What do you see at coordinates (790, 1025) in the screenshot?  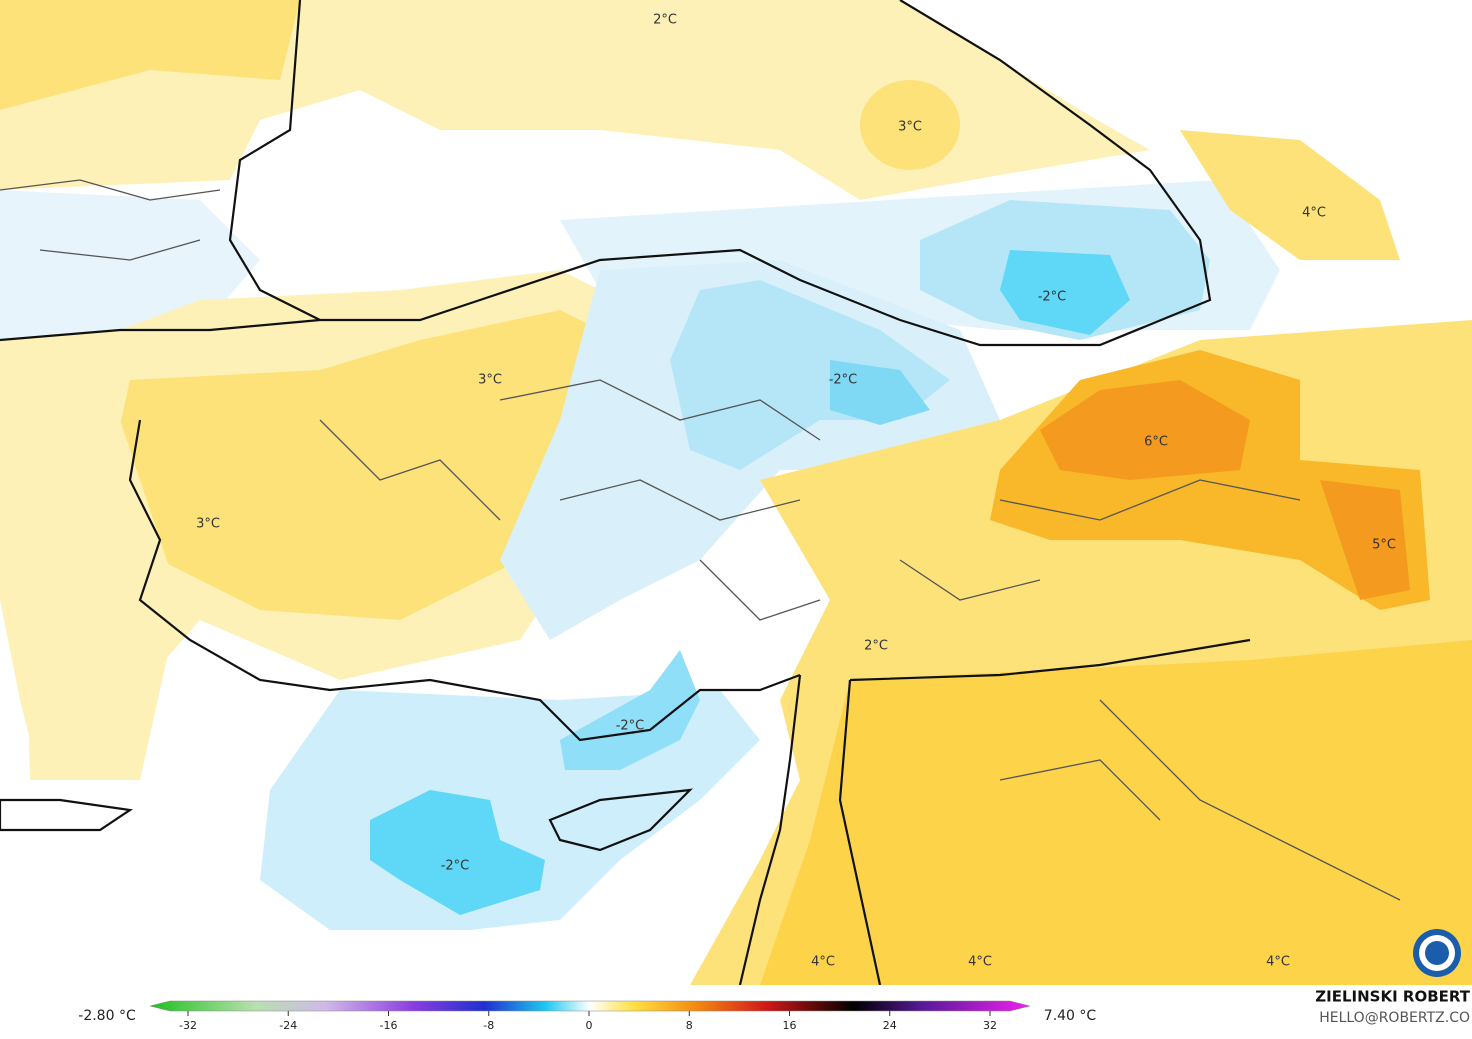 I see `colorbar-tick-label: 16` at bounding box center [790, 1025].